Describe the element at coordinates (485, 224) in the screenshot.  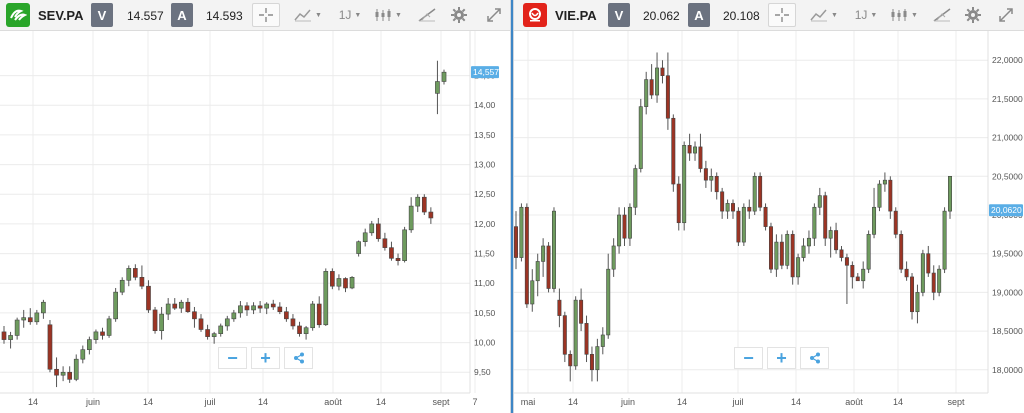
I see `y-tick-label: 12,00` at that location.